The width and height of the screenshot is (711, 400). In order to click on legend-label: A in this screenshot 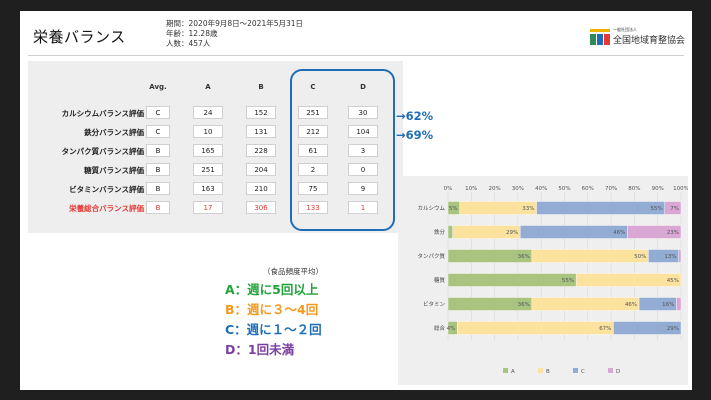, I will do `click(513, 372)`.